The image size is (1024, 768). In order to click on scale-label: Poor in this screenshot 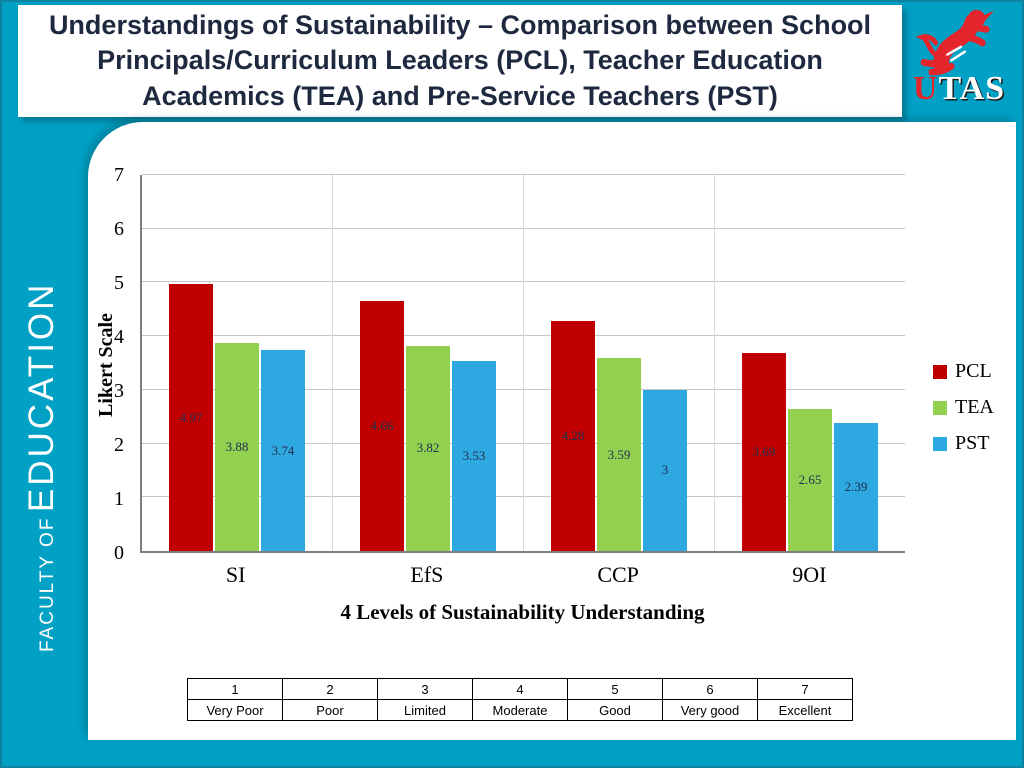, I will do `click(330, 710)`.